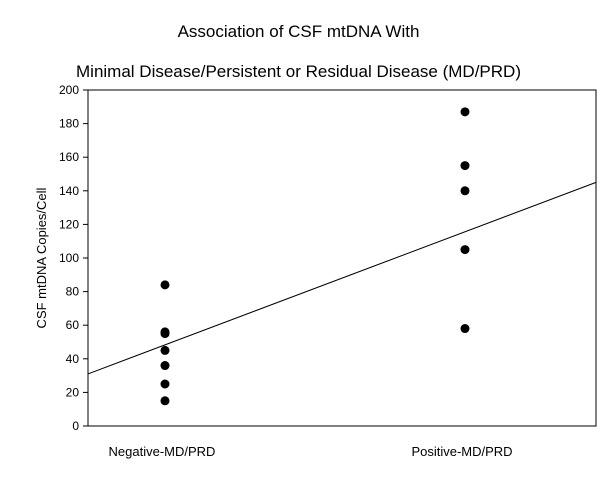 The height and width of the screenshot is (482, 597). What do you see at coordinates (461, 451) in the screenshot?
I see `x-category-label: Positive-MD/PRD` at bounding box center [461, 451].